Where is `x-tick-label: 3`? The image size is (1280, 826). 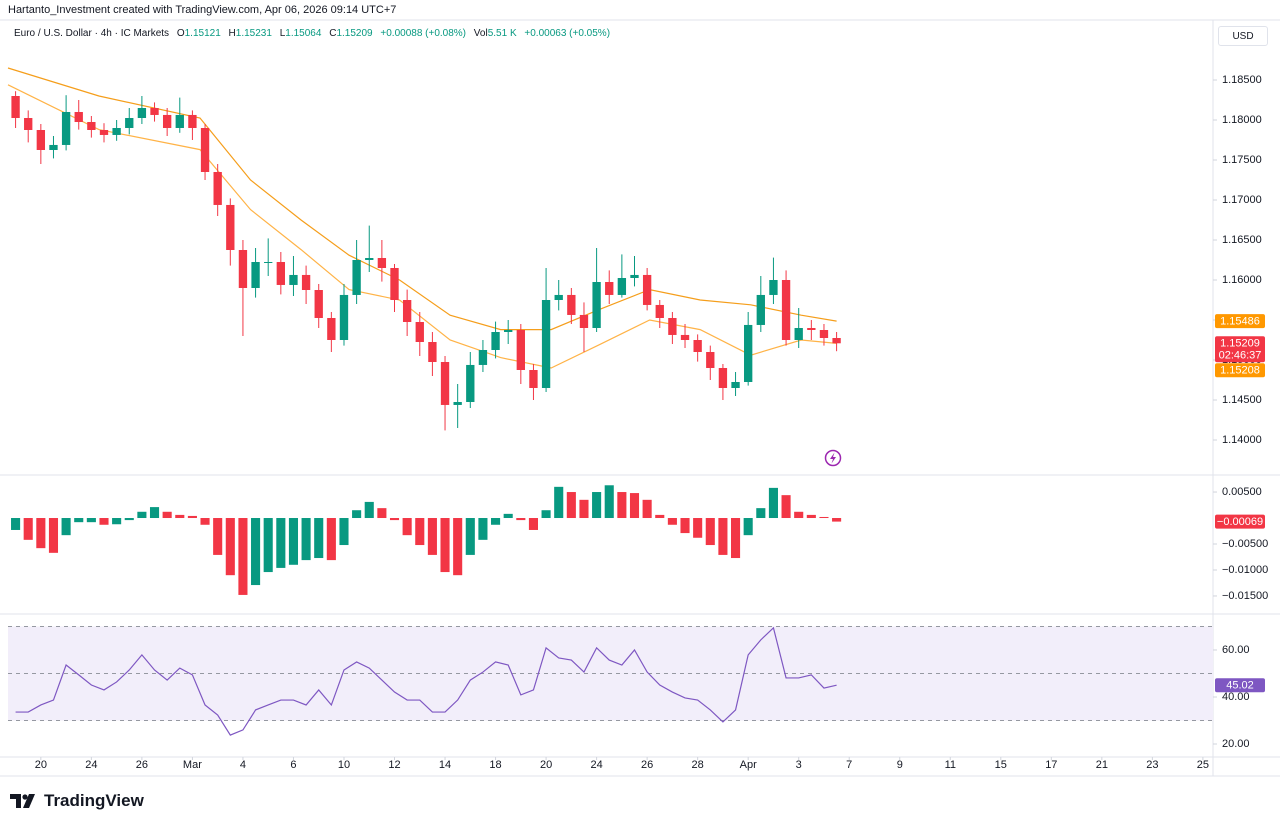
x-tick-label: 3 is located at coordinates (799, 765).